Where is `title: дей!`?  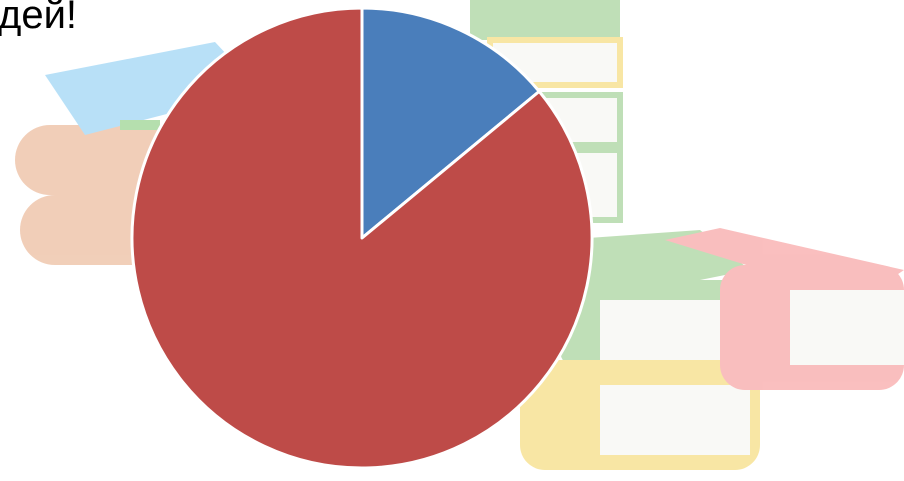 title: дей! is located at coordinates (38, 18).